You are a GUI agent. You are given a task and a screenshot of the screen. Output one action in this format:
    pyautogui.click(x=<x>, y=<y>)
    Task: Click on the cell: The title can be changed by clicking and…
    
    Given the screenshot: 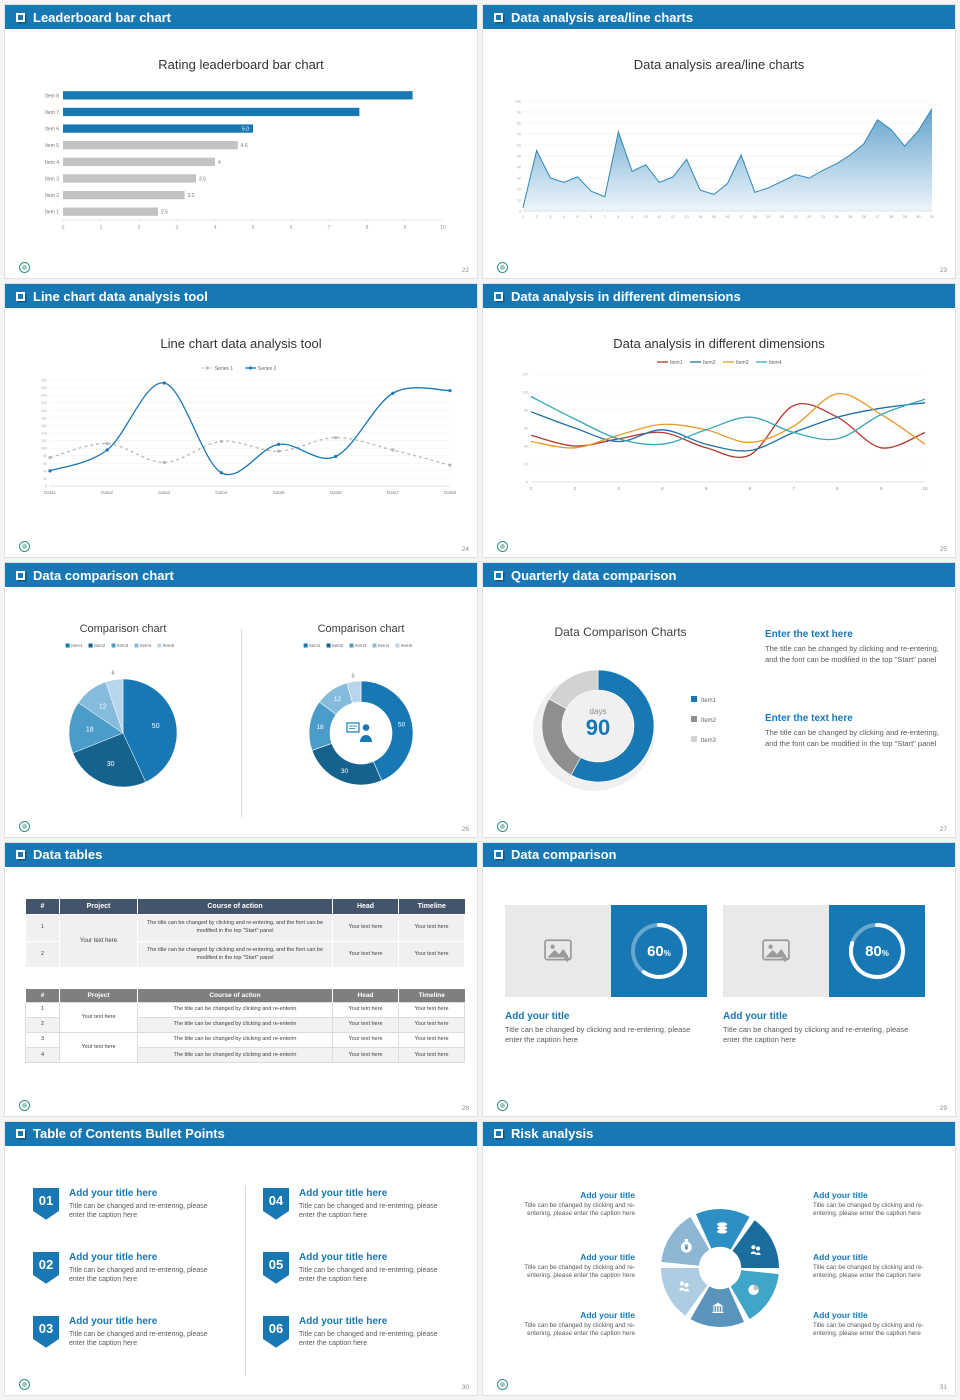 What is the action you would take?
    pyautogui.click(x=235, y=1055)
    